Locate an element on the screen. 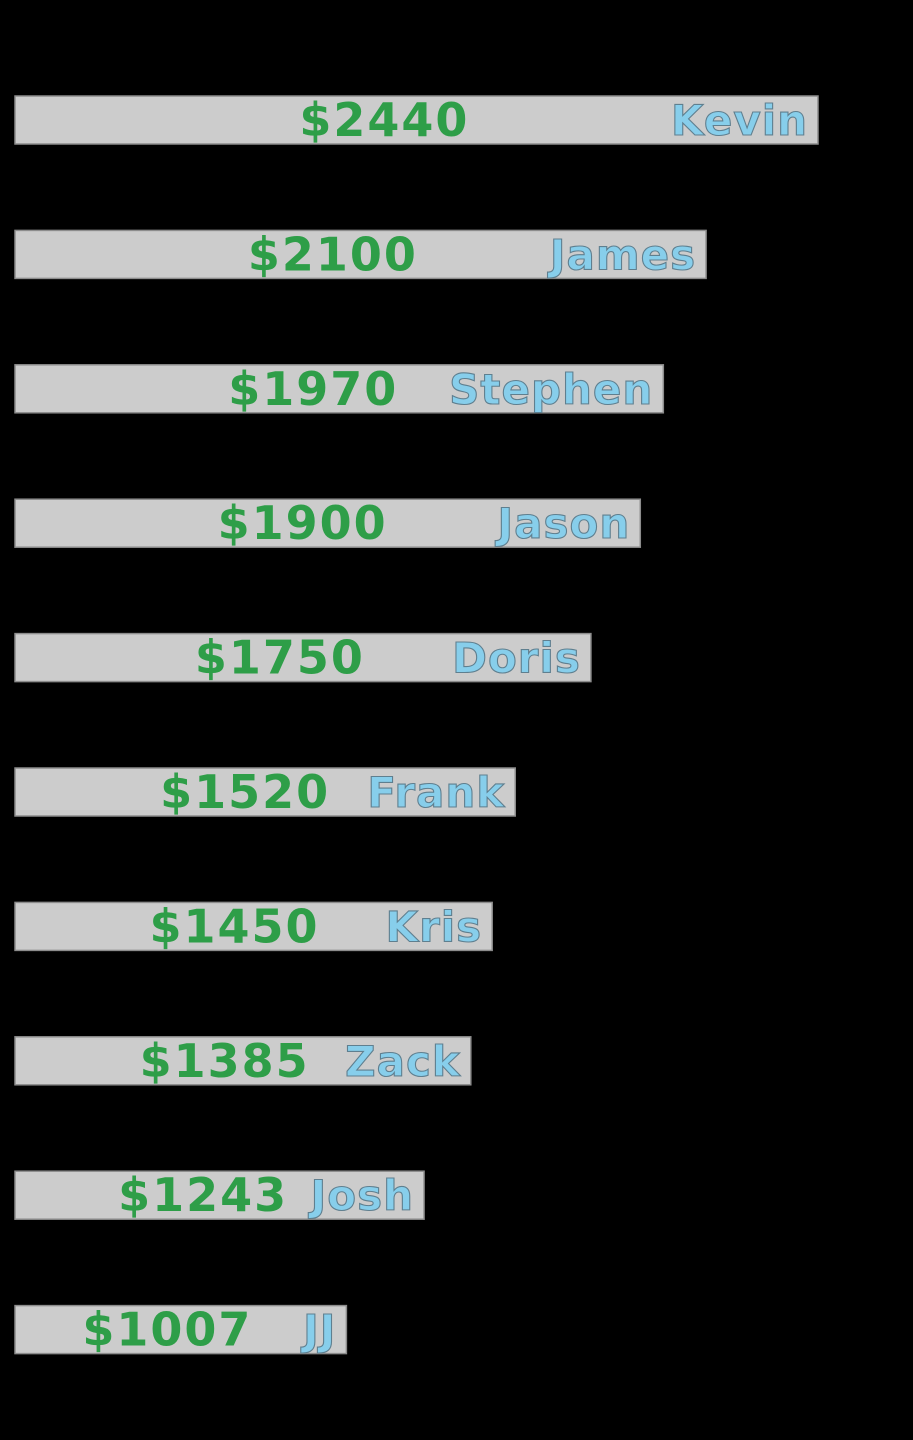 Image resolution: width=913 pixels, height=1440 pixels. value-label: $1243 is located at coordinates (203, 1195).